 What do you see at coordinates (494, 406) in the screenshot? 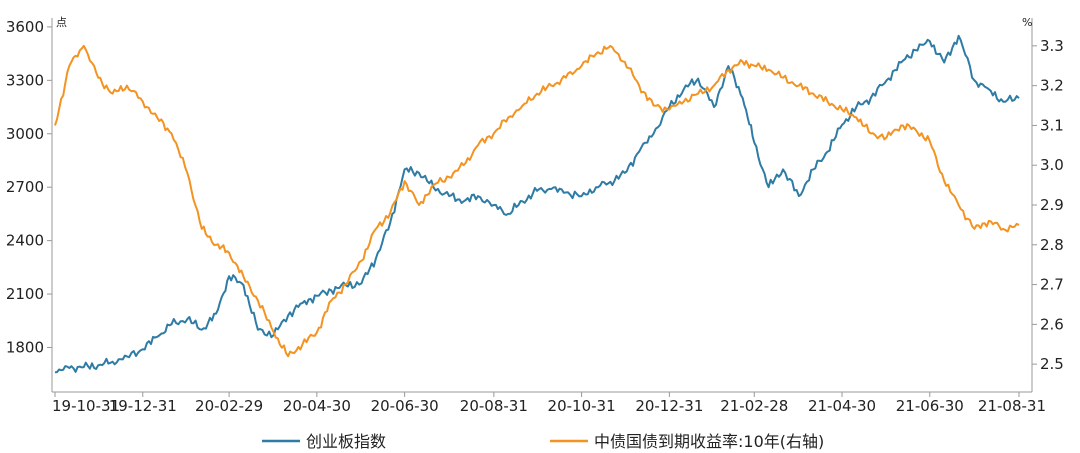
I see `x-tick-label: 20-08-31` at bounding box center [494, 406].